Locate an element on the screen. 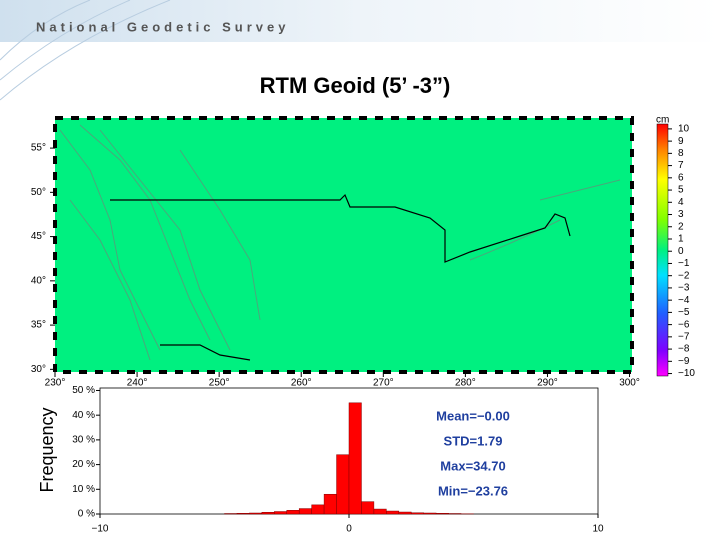 The height and width of the screenshot is (540, 720). x-tick-label: 290° is located at coordinates (547, 383).